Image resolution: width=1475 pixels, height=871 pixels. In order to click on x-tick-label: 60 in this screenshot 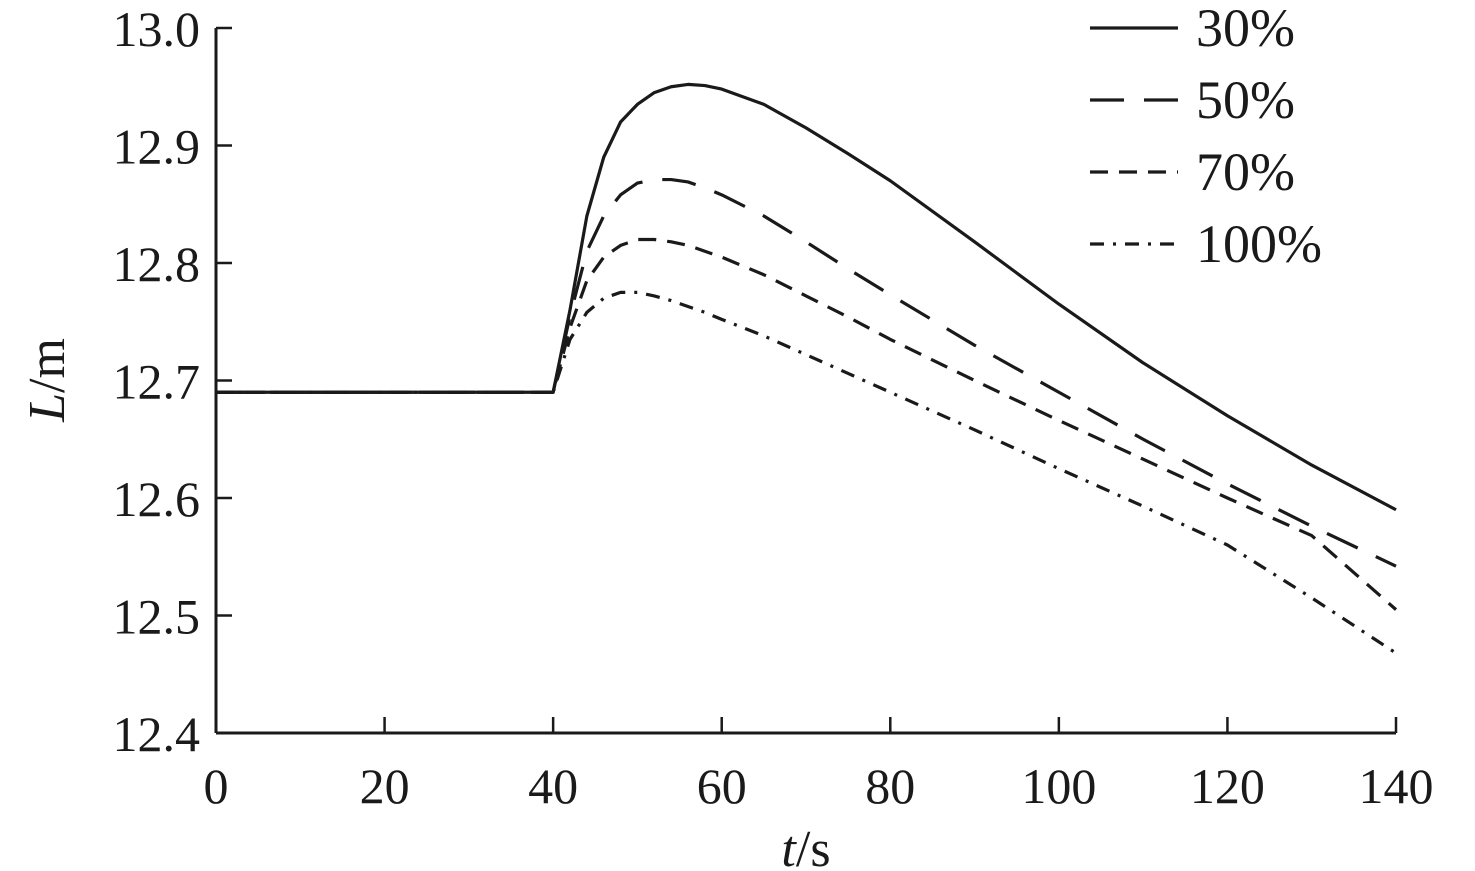, I will do `click(722, 786)`.